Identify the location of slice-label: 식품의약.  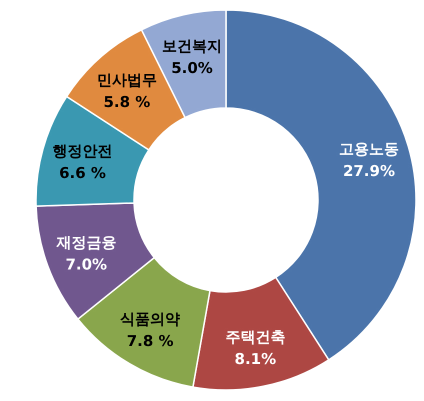
(150, 319).